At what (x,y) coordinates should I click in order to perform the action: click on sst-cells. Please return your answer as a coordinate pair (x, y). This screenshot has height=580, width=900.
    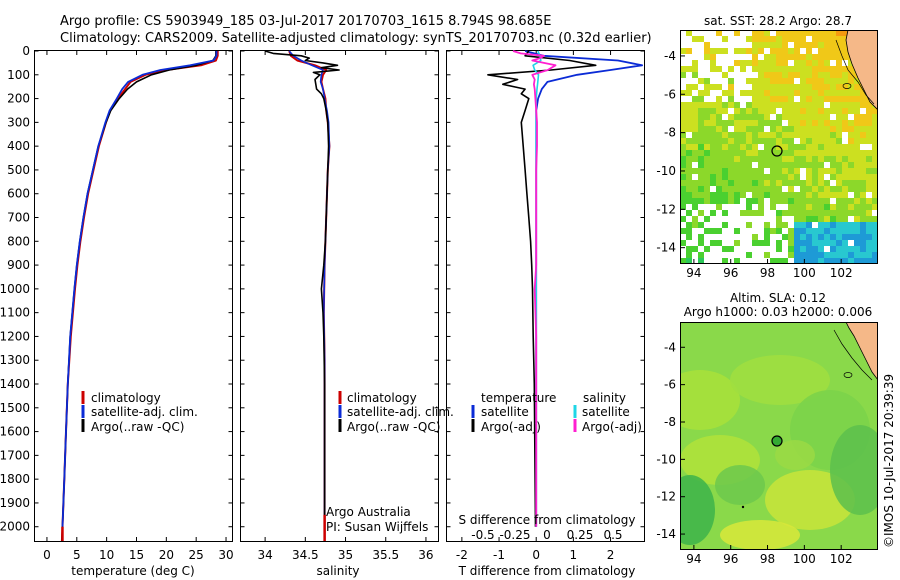
    Looking at the image, I should click on (779, 147).